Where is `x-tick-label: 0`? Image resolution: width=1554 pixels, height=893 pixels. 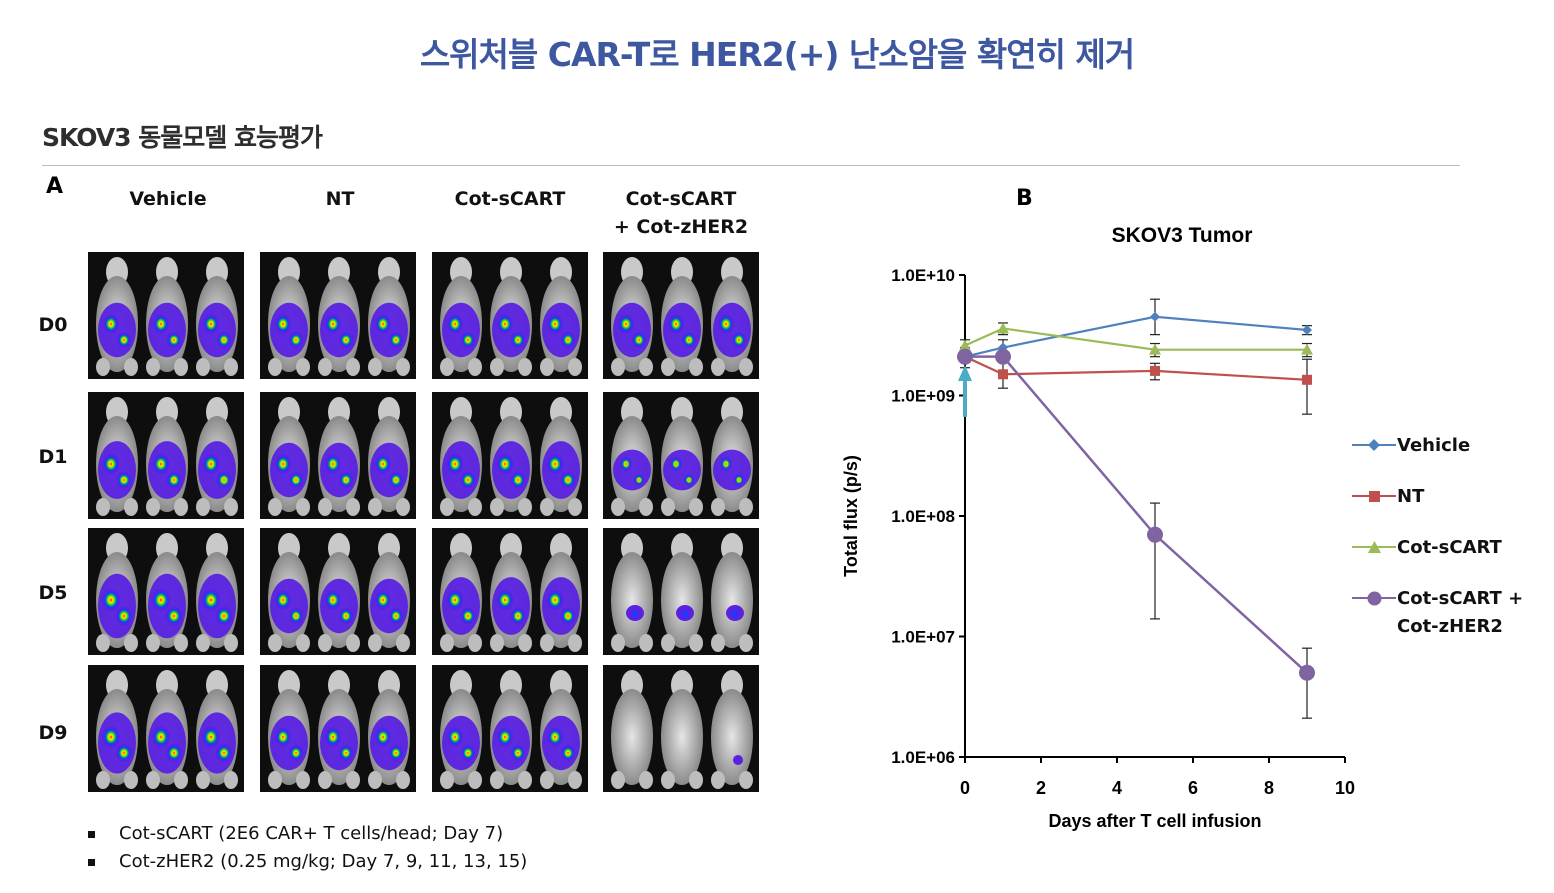
x-tick-label: 0 is located at coordinates (965, 788).